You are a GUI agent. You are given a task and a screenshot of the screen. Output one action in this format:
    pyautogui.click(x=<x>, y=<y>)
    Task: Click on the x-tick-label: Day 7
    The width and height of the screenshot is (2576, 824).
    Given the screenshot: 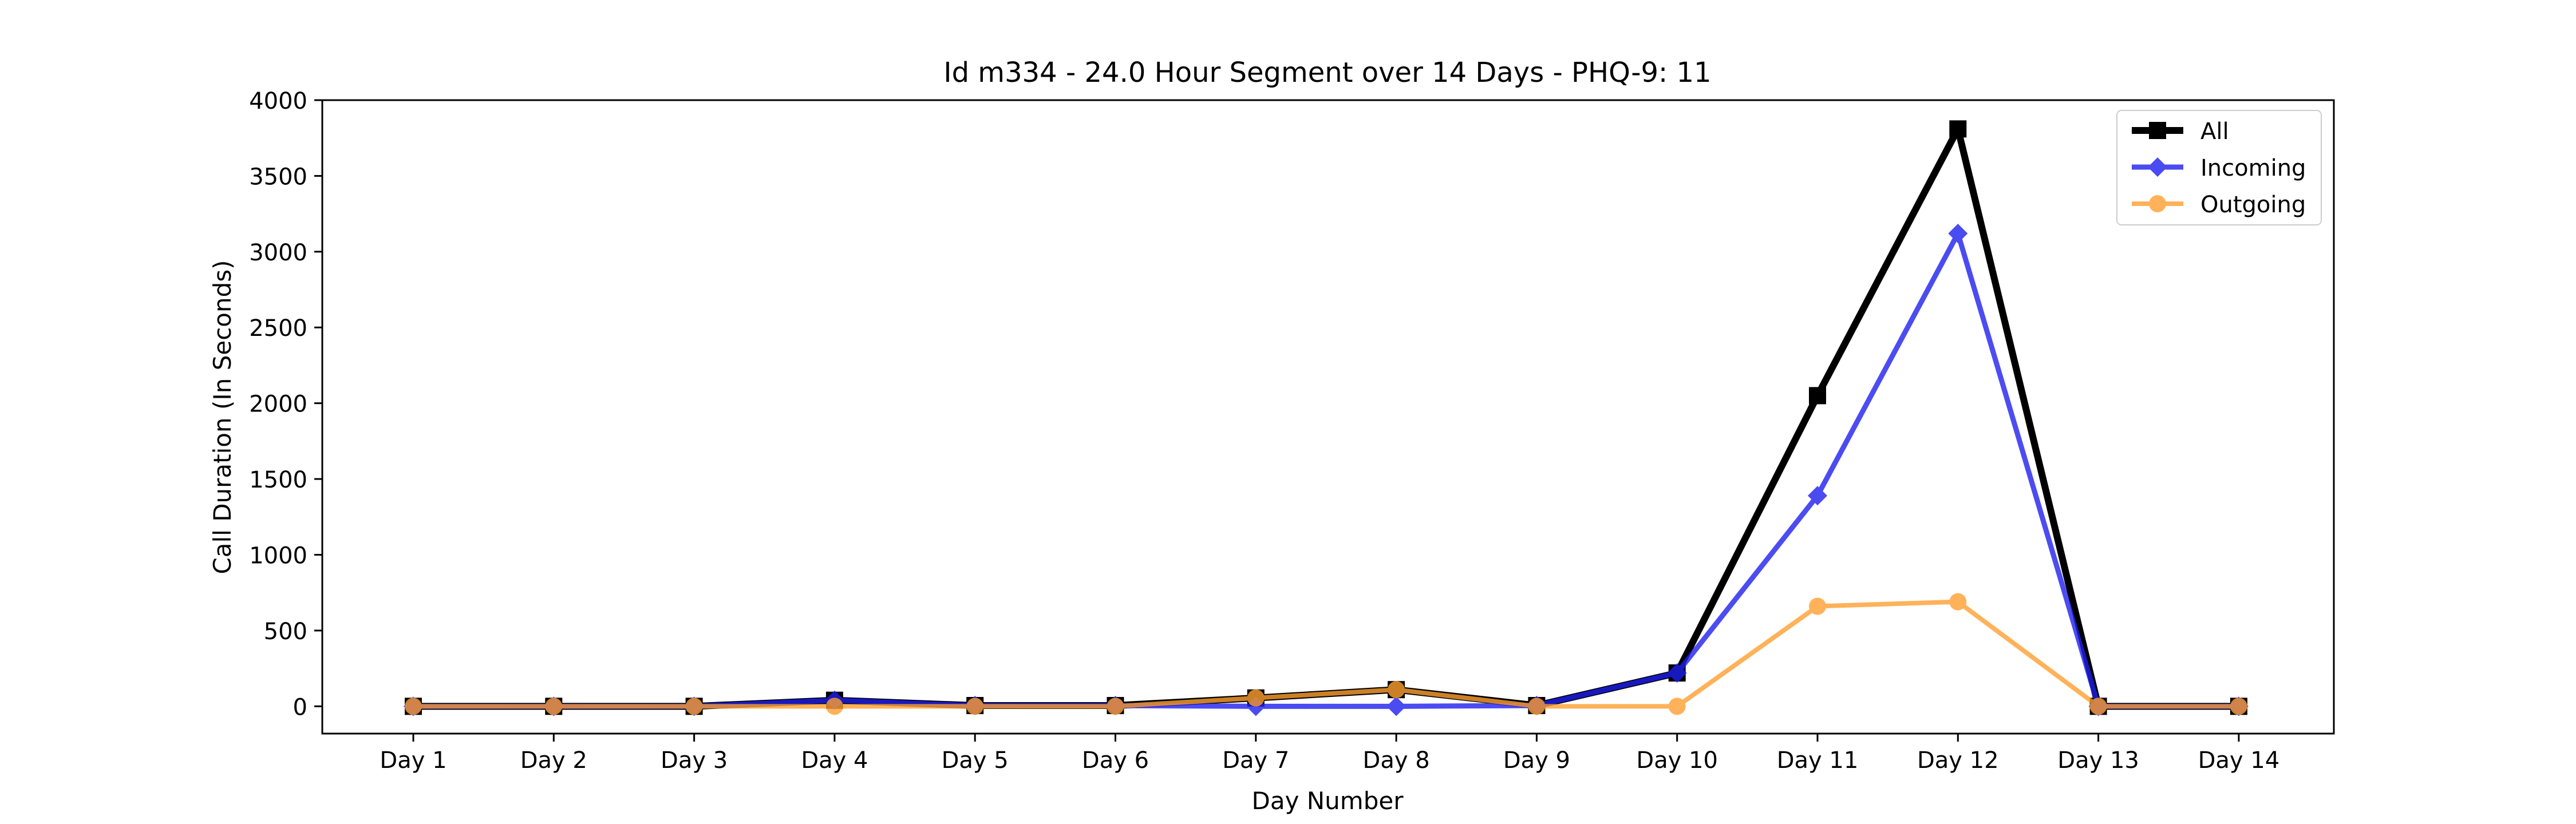 What is the action you would take?
    pyautogui.click(x=1255, y=760)
    